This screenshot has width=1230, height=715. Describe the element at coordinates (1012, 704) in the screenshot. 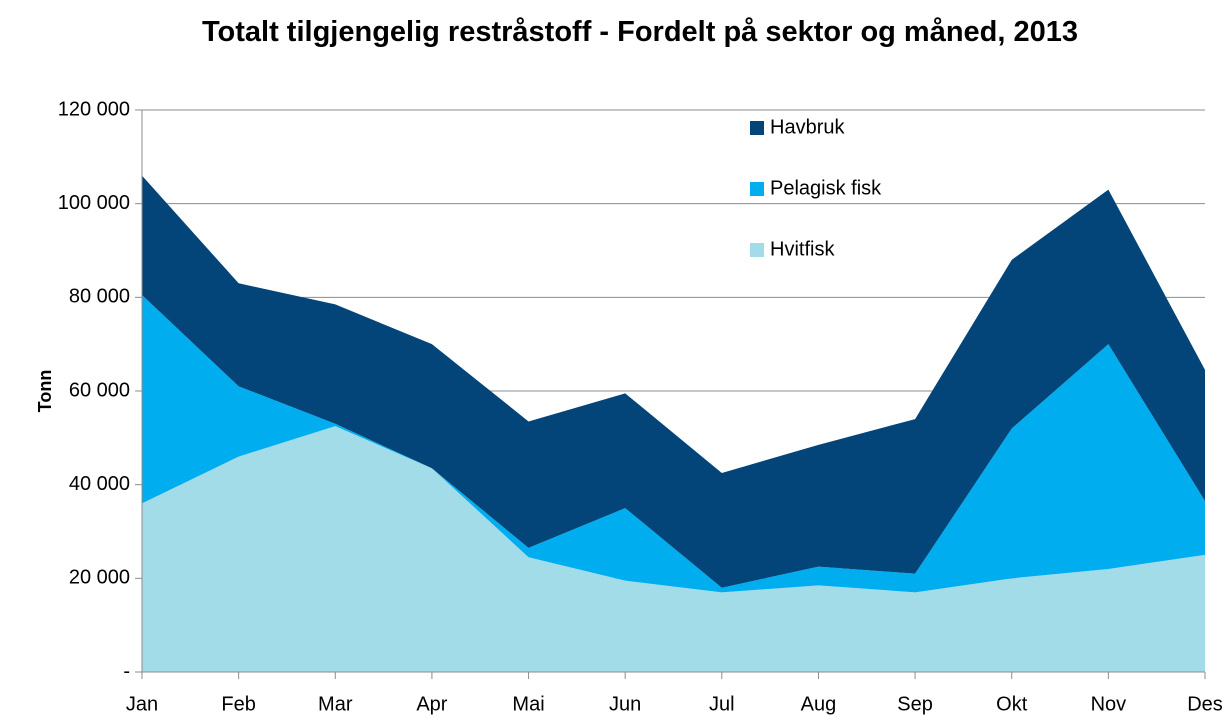

I see `x-tick-label: Okt` at that location.